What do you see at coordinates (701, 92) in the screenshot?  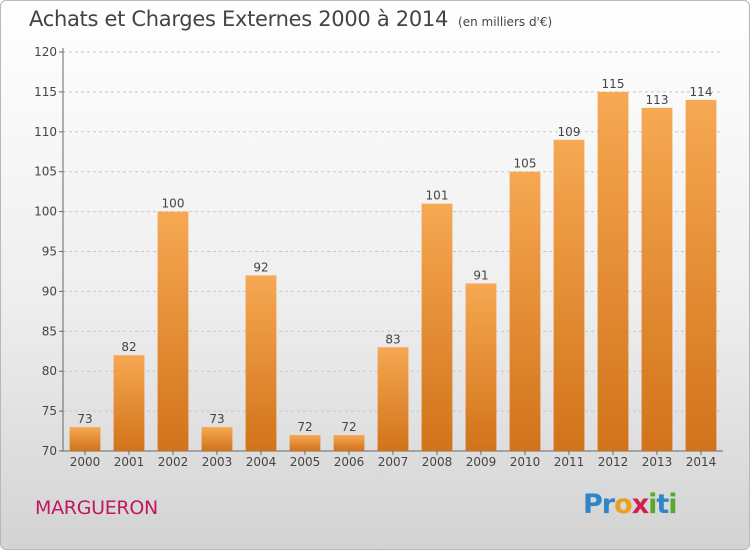 I see `data-label: 114` at bounding box center [701, 92].